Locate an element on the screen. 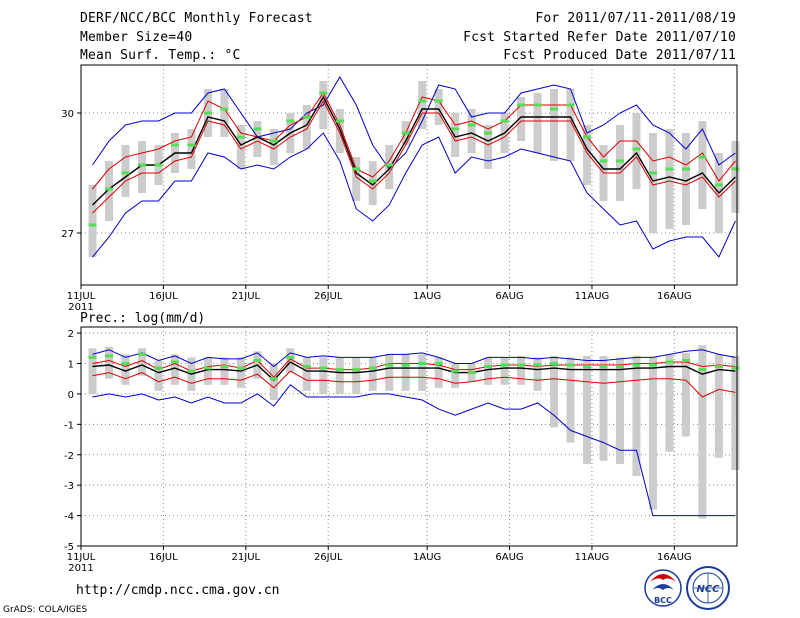 This screenshot has width=800, height=618. bcc-logo-text: BCC is located at coordinates (663, 600).